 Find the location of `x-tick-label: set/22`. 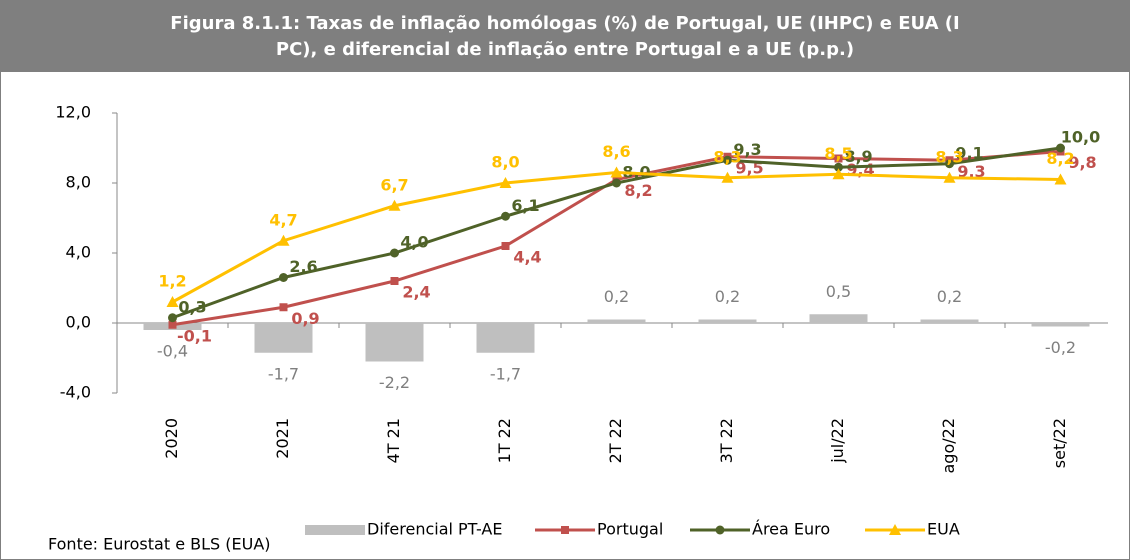

x-tick-label: set/22 is located at coordinates (1059, 443).